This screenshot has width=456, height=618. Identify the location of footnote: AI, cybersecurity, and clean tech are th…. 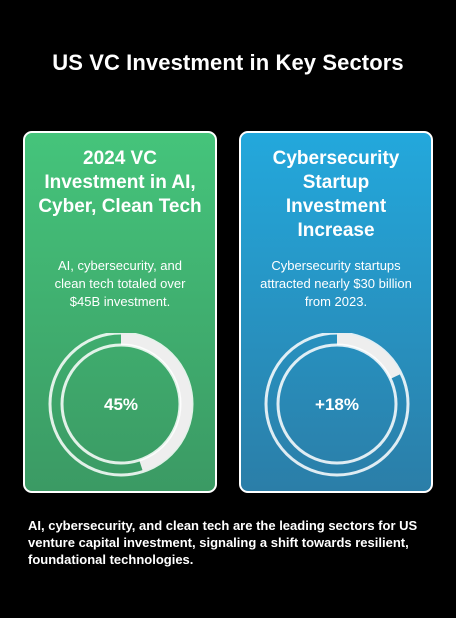
(223, 542).